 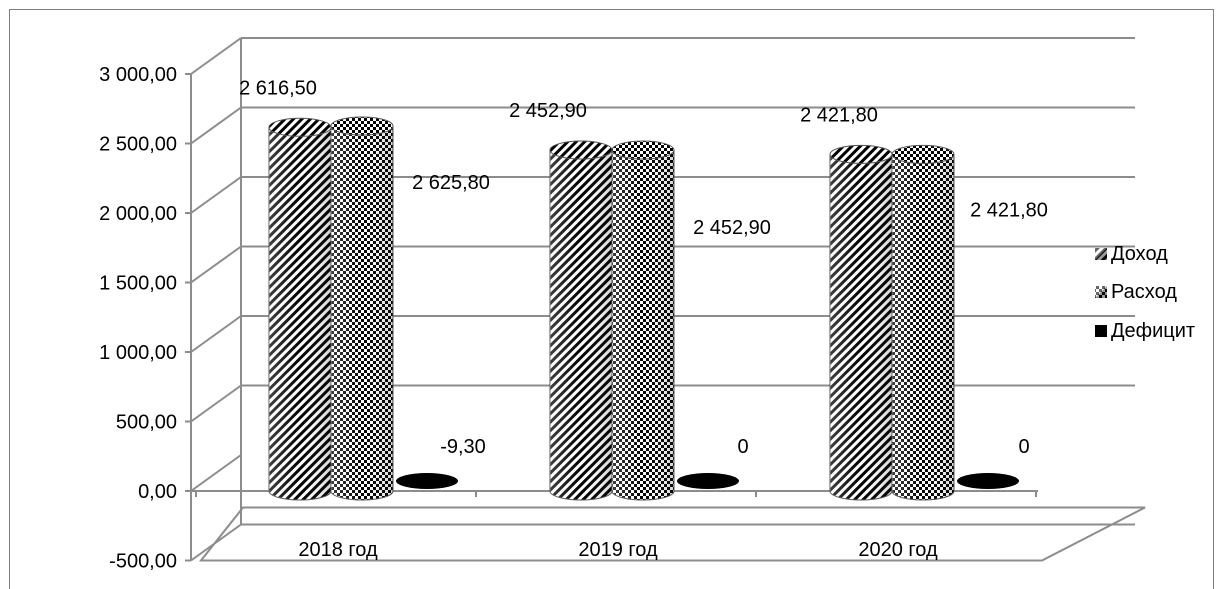 What do you see at coordinates (898, 550) in the screenshot?
I see `x-tick-label: 2020 год` at bounding box center [898, 550].